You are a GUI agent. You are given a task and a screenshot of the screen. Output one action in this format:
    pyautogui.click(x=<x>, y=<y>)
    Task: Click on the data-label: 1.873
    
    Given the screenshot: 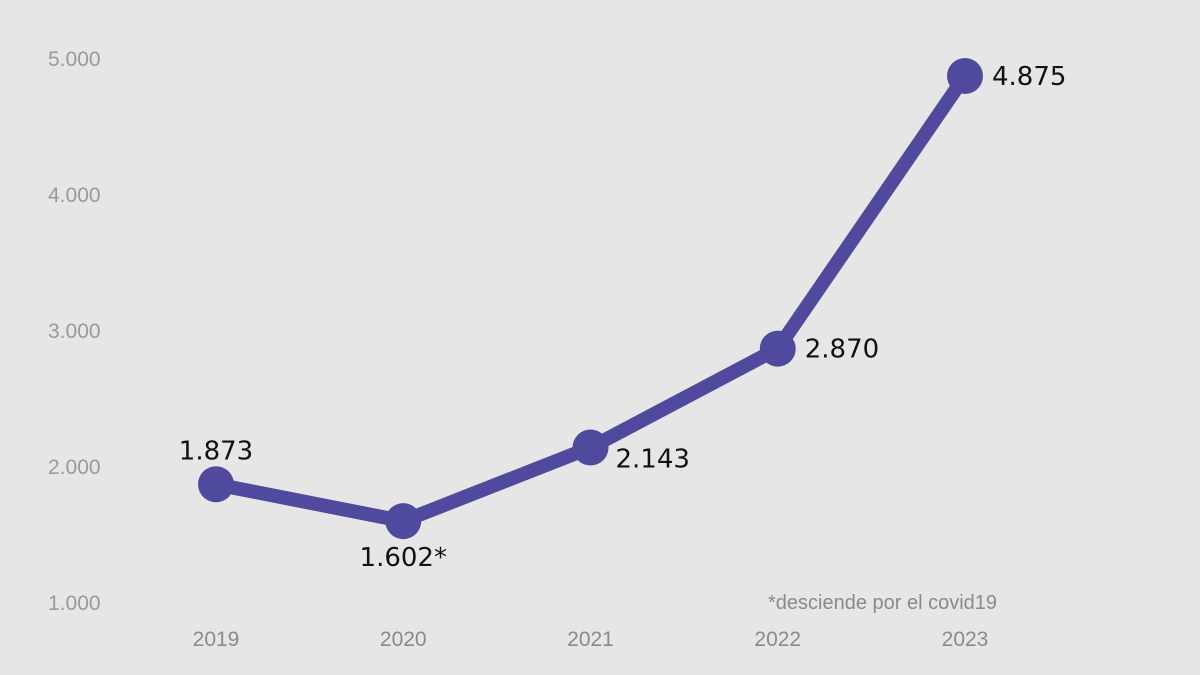 What is the action you would take?
    pyautogui.click(x=216, y=451)
    